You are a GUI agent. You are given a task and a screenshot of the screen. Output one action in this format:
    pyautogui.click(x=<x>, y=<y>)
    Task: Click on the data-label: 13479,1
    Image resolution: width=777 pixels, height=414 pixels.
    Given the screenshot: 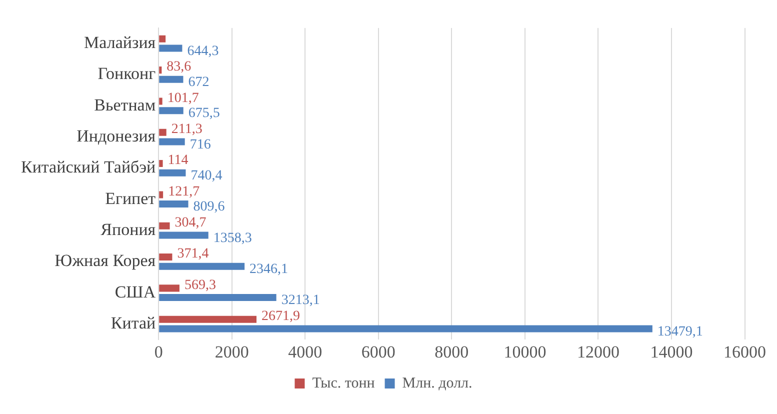 What is the action you would take?
    pyautogui.click(x=680, y=332)
    